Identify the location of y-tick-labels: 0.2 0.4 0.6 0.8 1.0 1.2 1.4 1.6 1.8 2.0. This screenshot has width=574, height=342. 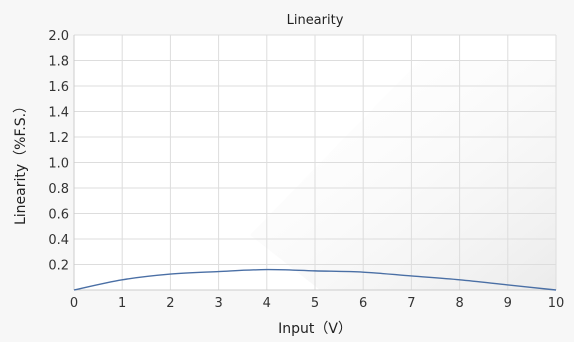
(58, 151).